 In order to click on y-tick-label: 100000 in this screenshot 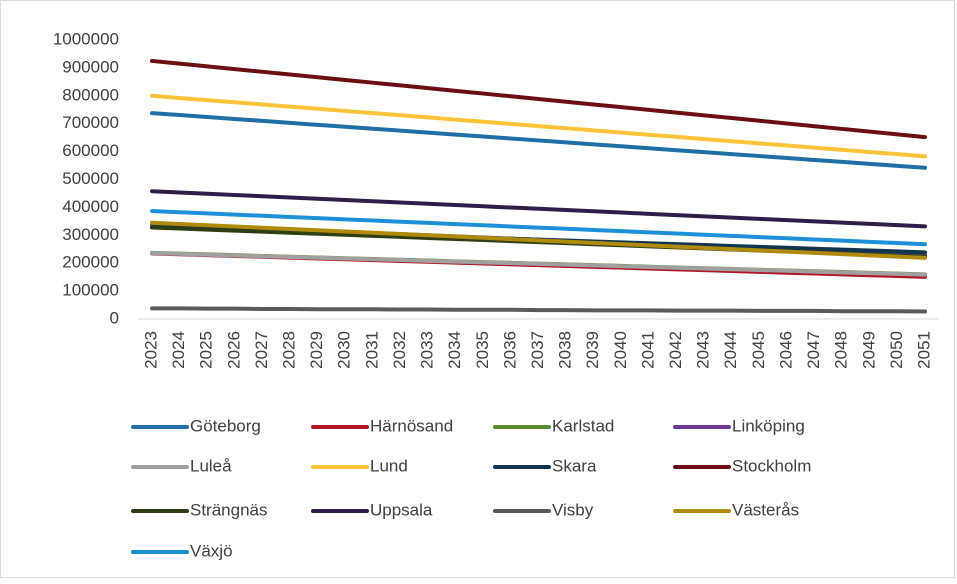, I will do `click(90, 290)`.